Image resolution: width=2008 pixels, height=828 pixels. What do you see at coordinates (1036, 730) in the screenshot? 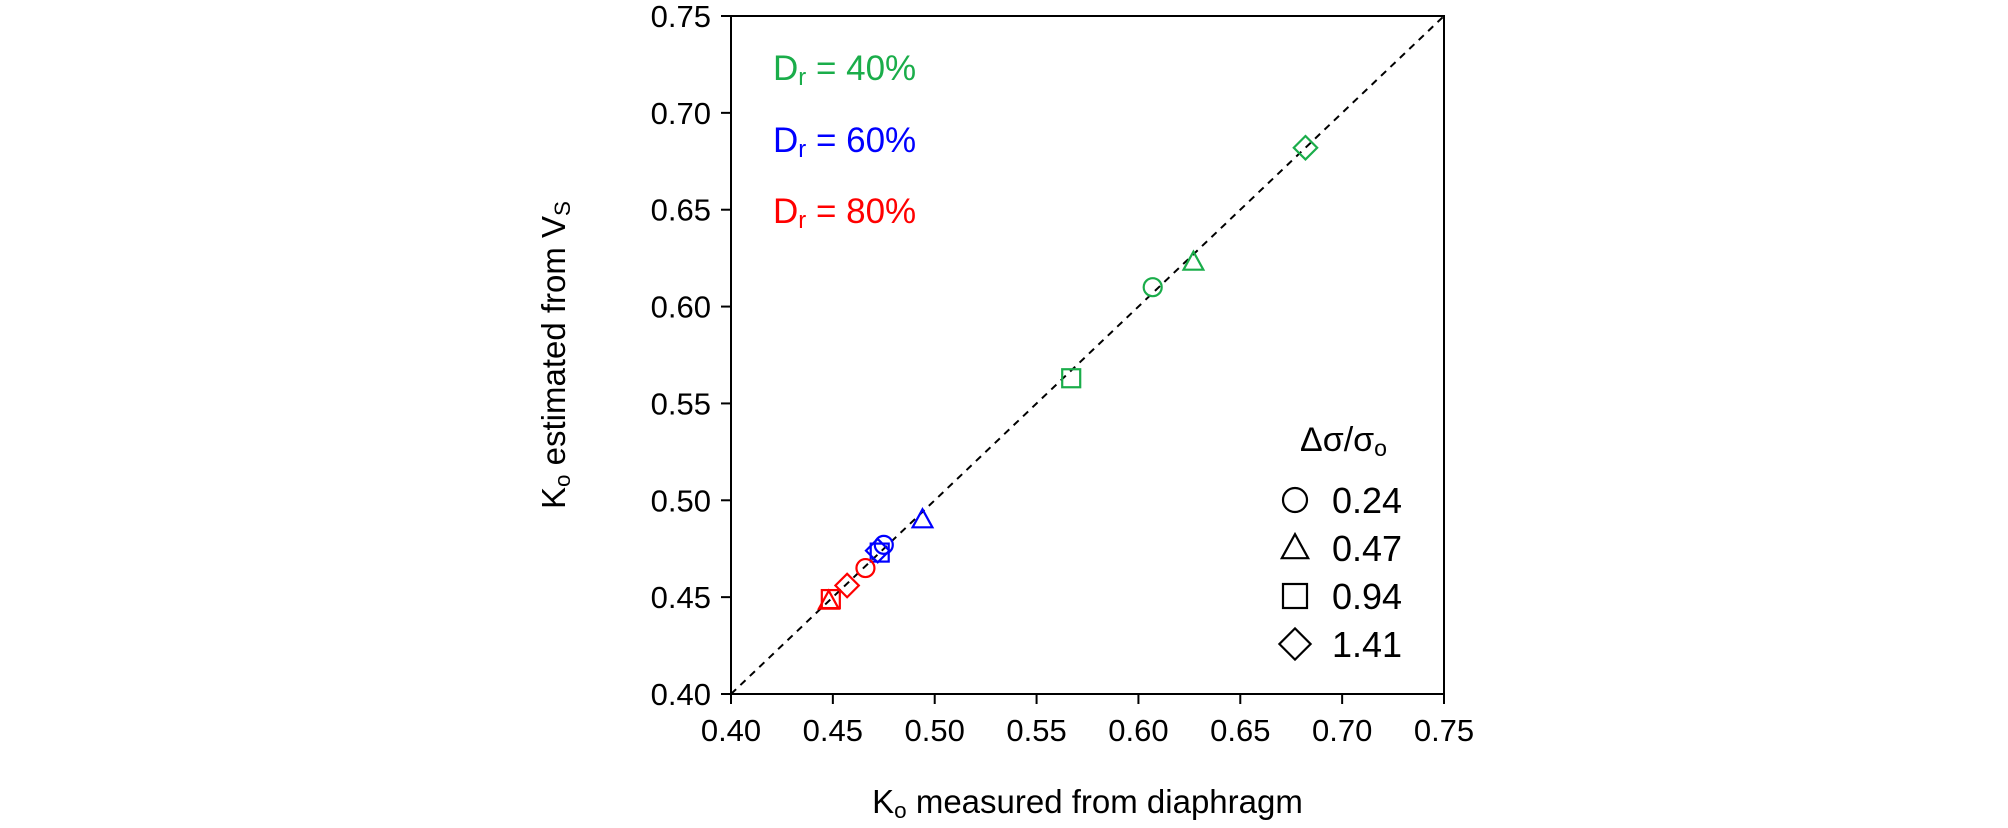
I see `x-tick-label: 0.55` at bounding box center [1036, 730].